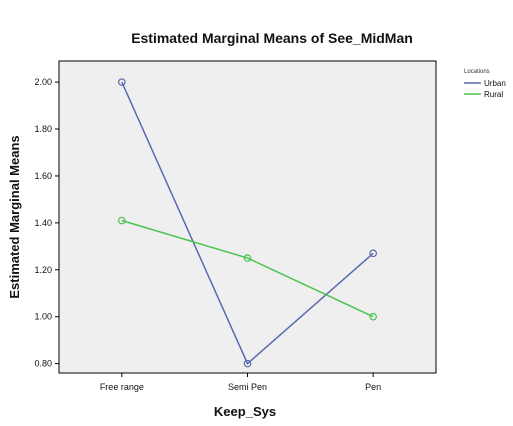  I want to click on legend-label-urban: Urban, so click(495, 83).